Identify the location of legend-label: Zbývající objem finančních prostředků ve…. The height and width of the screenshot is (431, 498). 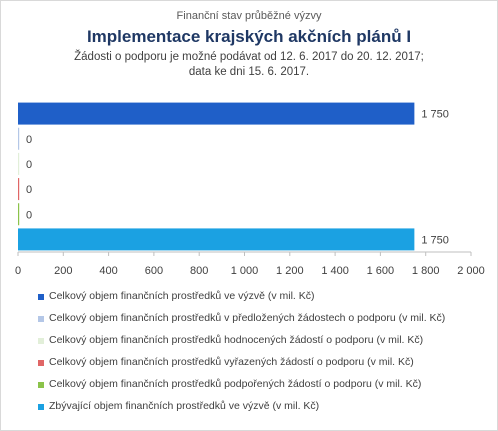
(184, 406).